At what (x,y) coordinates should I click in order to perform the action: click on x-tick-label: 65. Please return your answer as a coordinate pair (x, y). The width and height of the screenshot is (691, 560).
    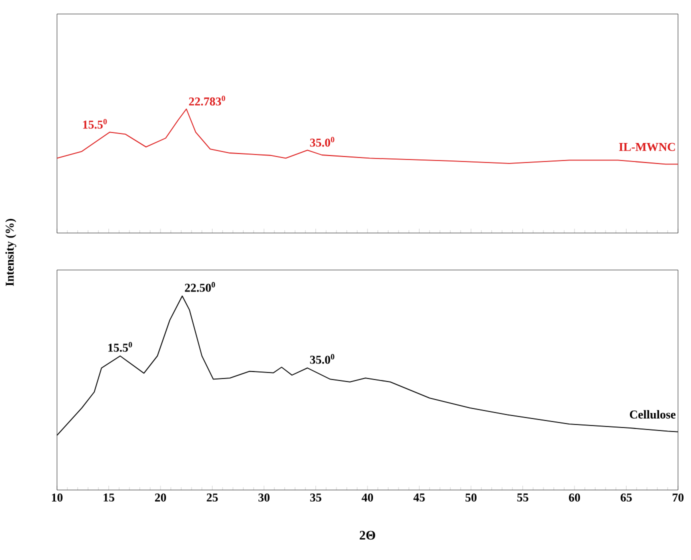
    Looking at the image, I should click on (626, 498).